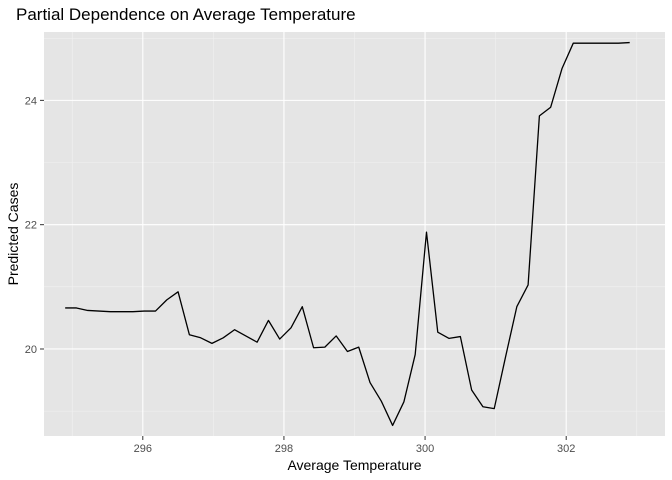 The width and height of the screenshot is (672, 480). I want to click on x-tick-label: 302, so click(566, 449).